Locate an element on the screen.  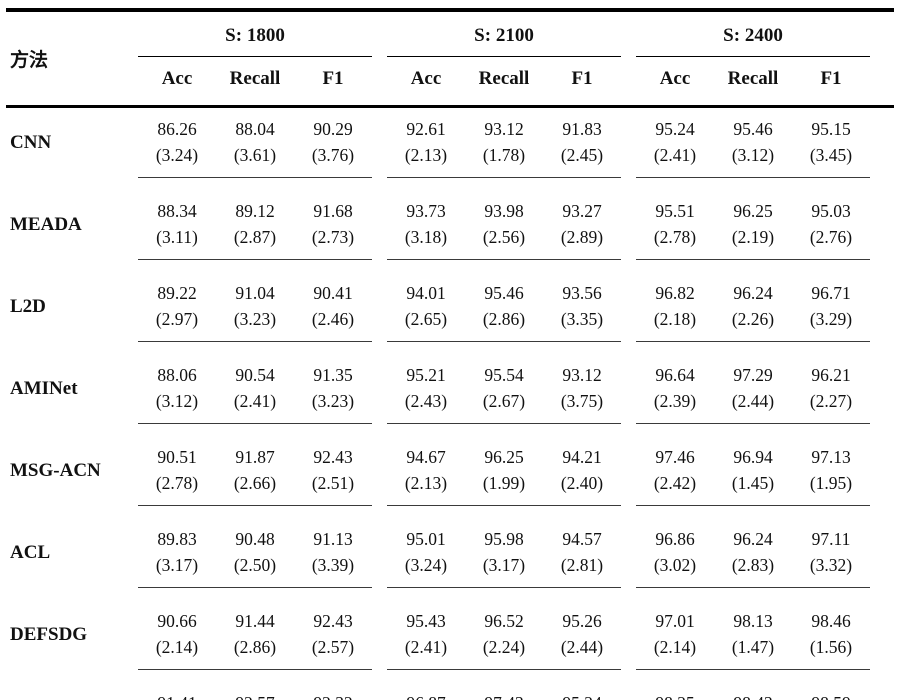
metric-value: 90.48 is located at coordinates (255, 539).